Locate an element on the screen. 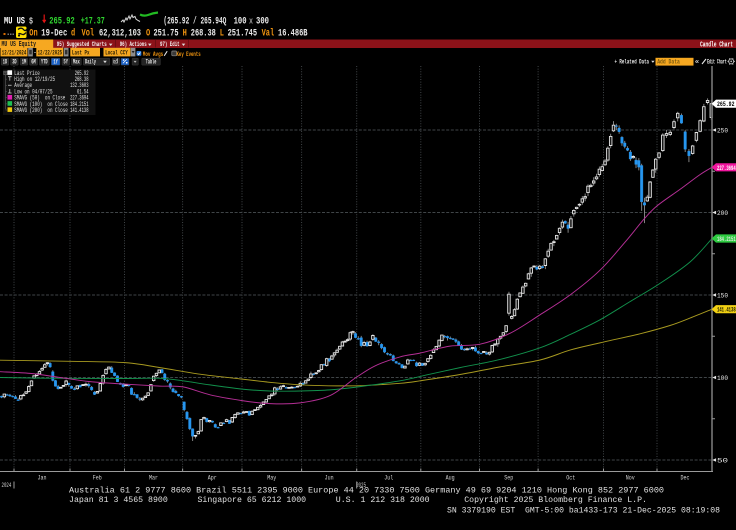  svg-text: Aug is located at coordinates (450, 478).